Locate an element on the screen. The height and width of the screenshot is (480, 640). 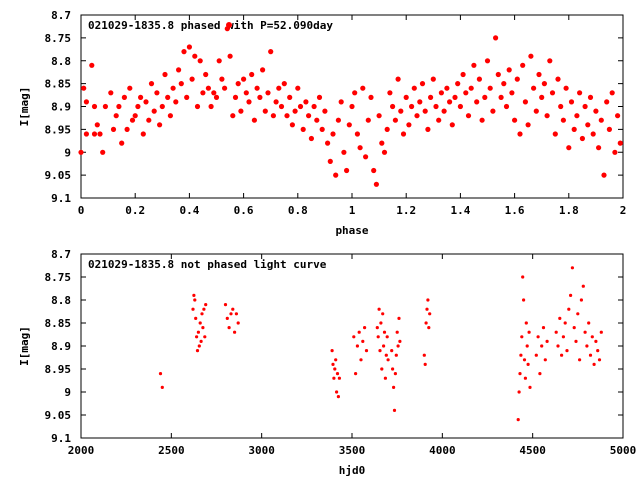
chart-0-y-tick-label: 8.75 is located at coordinates (58, 38).